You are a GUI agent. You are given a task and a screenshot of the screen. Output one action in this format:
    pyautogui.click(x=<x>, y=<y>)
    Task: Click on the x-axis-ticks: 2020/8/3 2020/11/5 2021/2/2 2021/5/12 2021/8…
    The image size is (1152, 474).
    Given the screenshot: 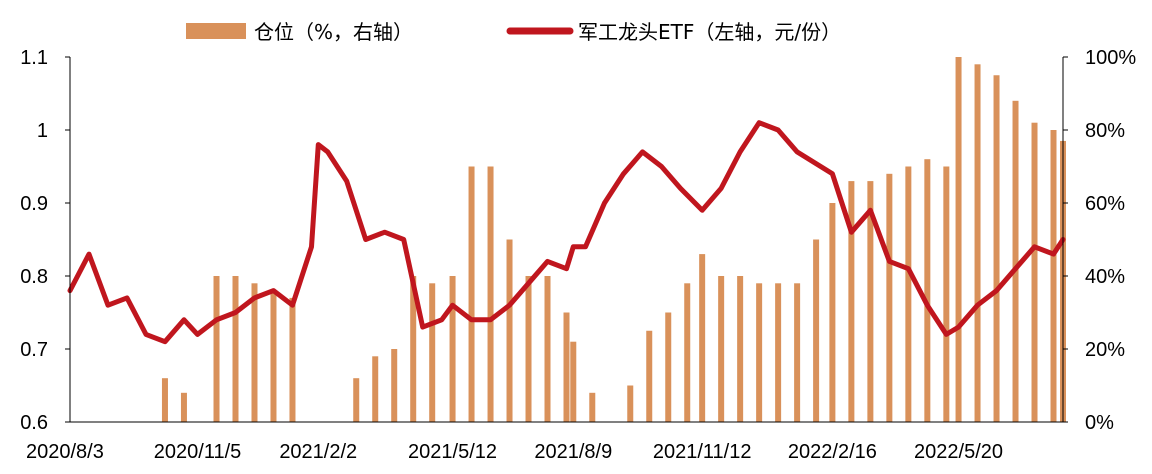 What is the action you would take?
    pyautogui.click(x=514, y=452)
    